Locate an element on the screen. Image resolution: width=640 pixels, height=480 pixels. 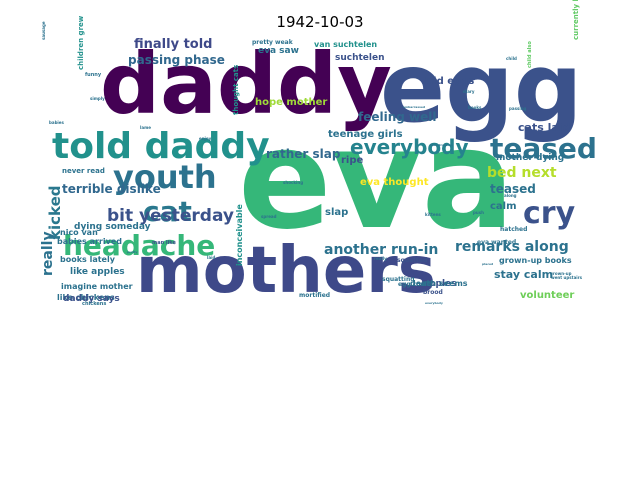
word-diary: diary is located at coordinates (469, 91).